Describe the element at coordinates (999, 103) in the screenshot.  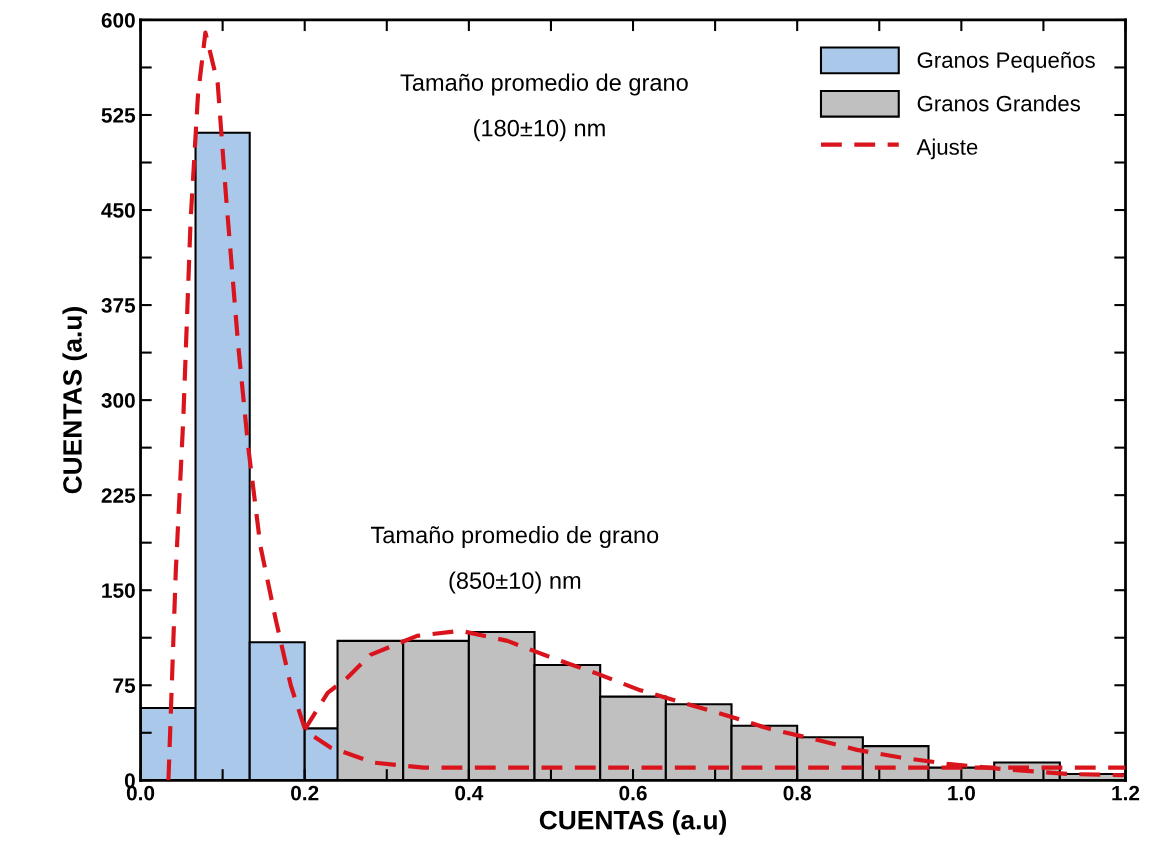
I see `legend-label: Granos Grandes` at that location.